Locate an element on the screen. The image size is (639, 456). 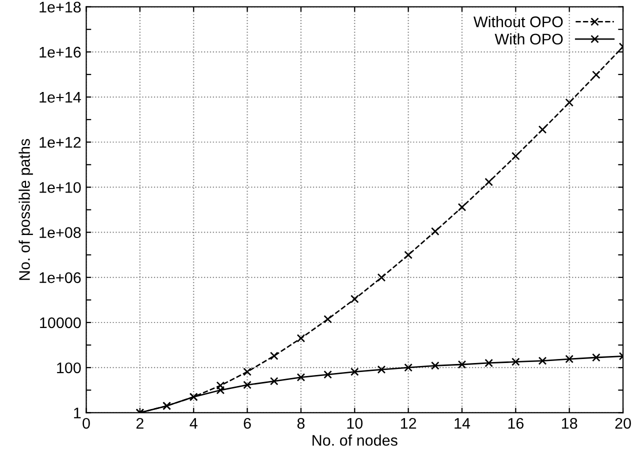
x-tick-label: 14 is located at coordinates (462, 423).